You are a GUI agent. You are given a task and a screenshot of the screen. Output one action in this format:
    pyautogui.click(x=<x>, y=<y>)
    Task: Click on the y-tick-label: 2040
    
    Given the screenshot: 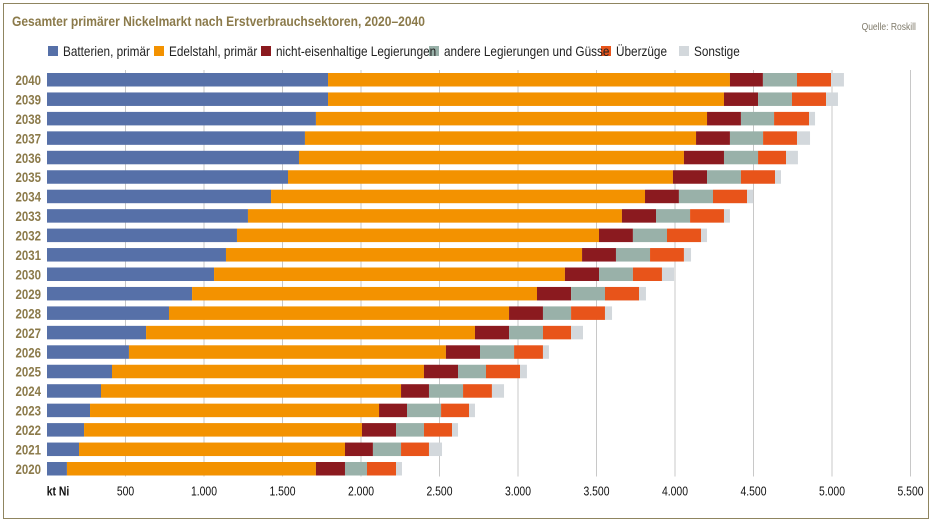 What is the action you would take?
    pyautogui.click(x=28, y=80)
    